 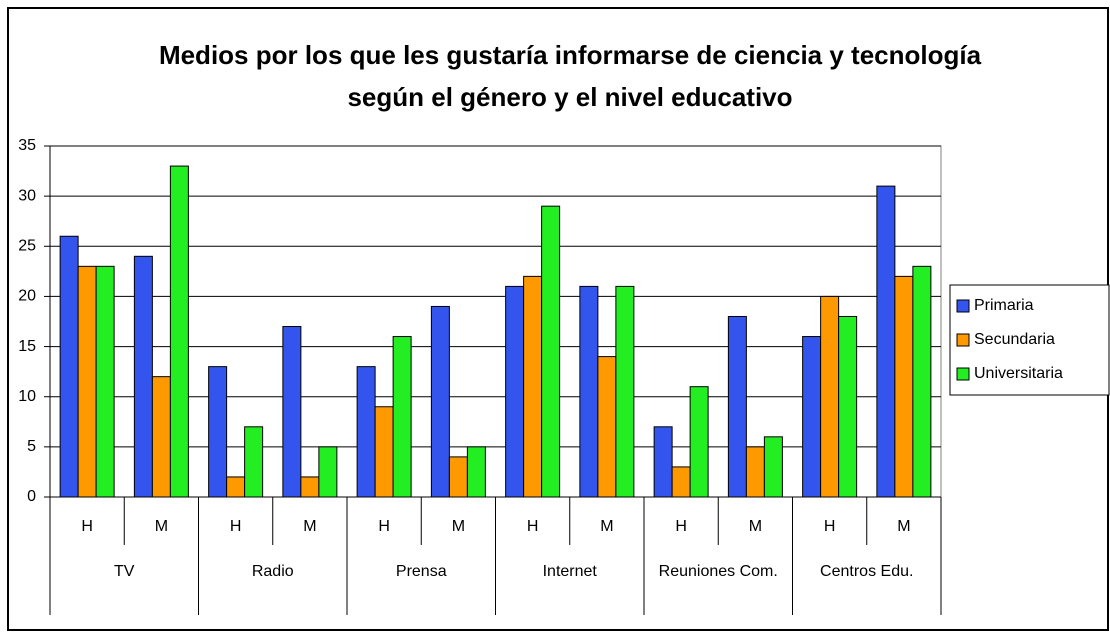 I want to click on legend-label: Universitaria, so click(x=1018, y=373).